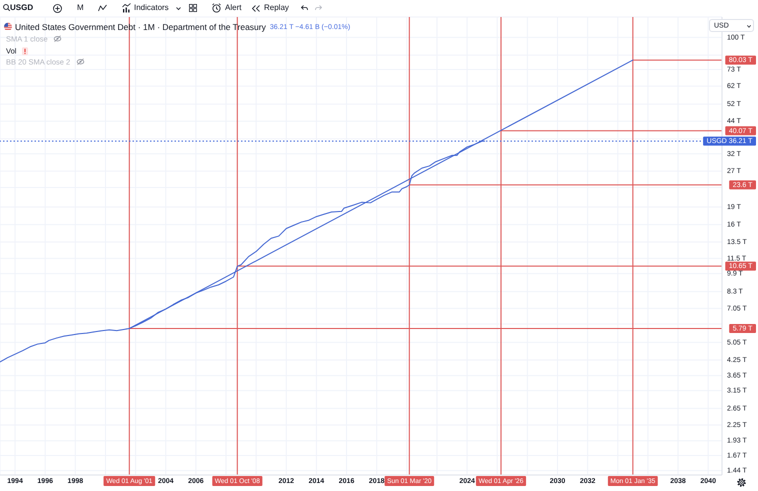  I want to click on text: Indicators, so click(151, 7).